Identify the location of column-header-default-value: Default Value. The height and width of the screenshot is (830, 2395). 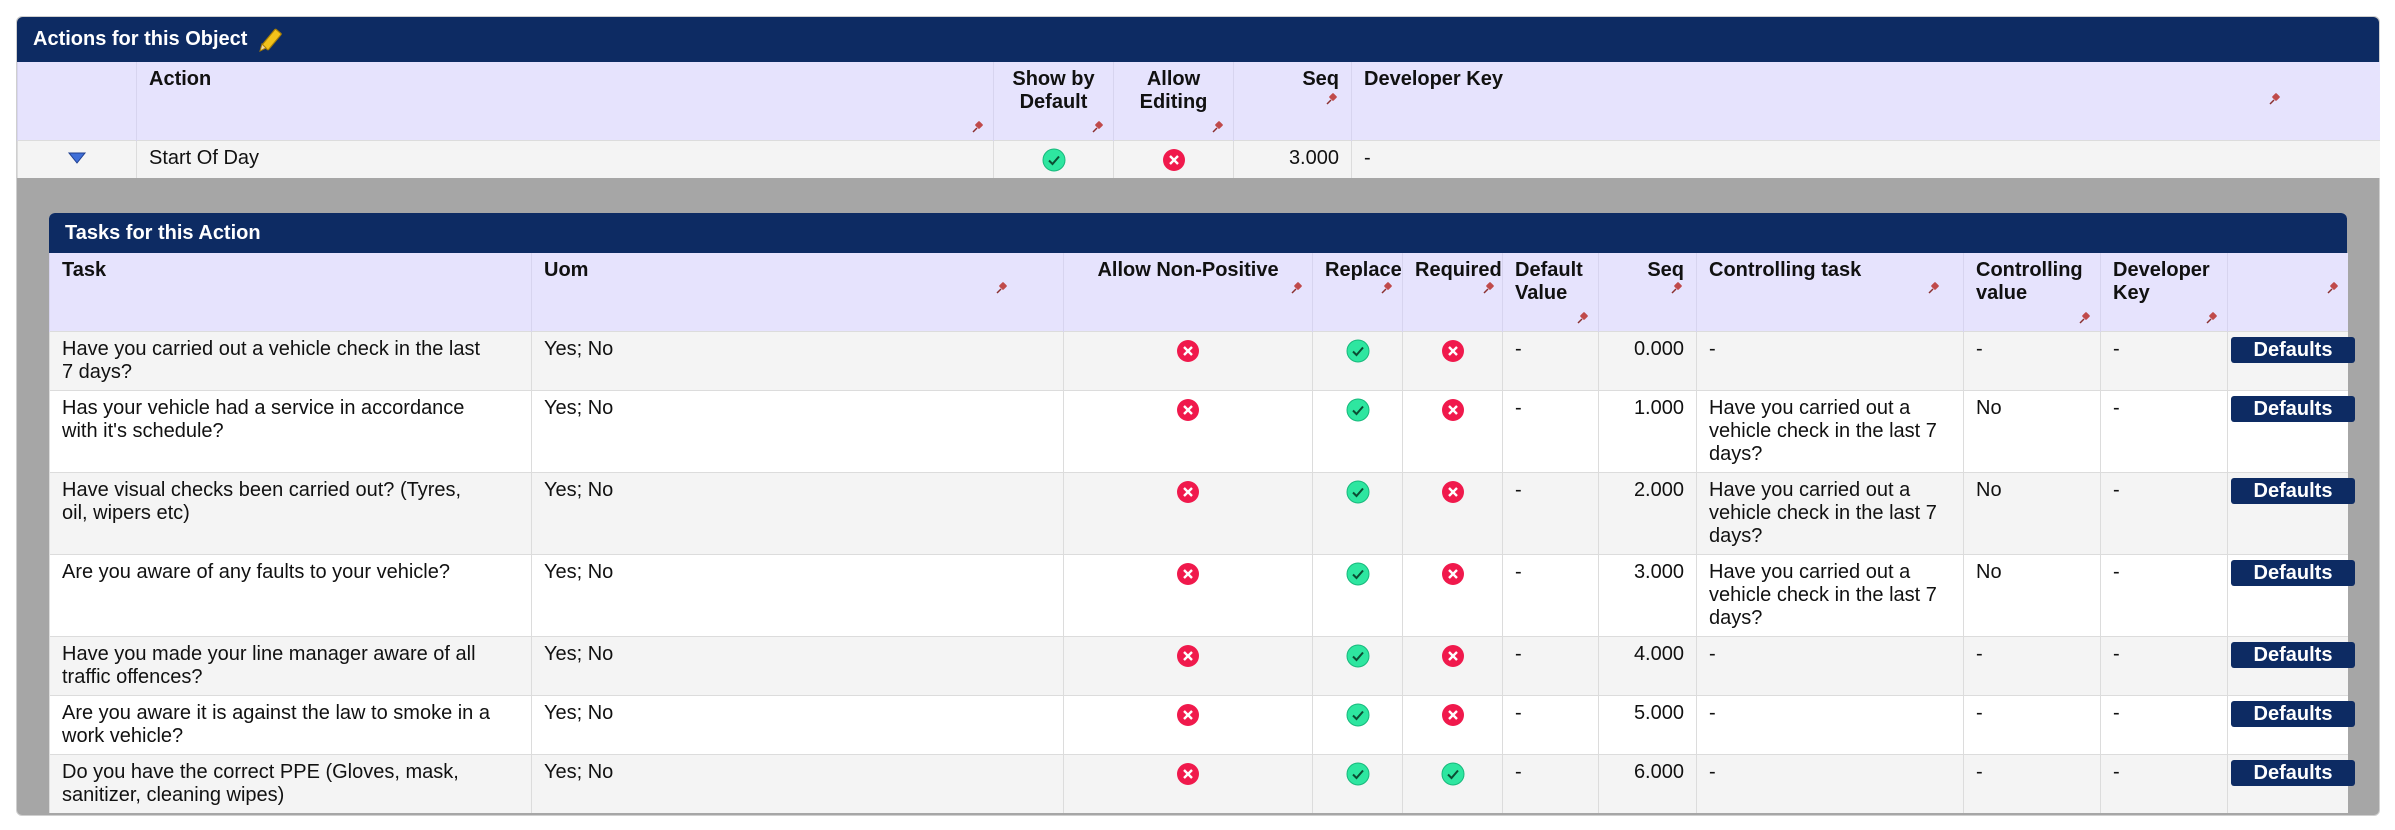
(1550, 292).